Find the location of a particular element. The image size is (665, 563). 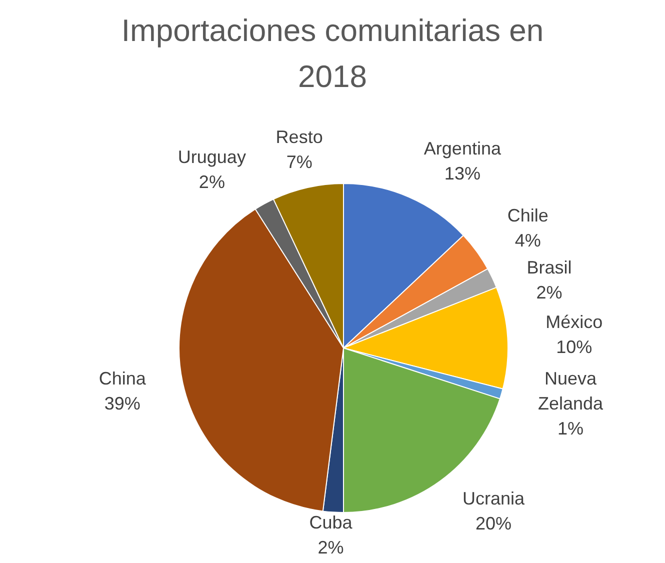

slice-label: Cuba is located at coordinates (331, 522).